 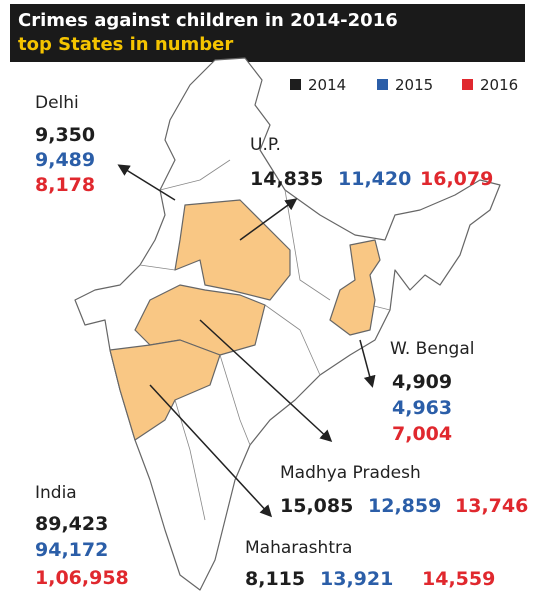 What do you see at coordinates (125, 44) in the screenshot?
I see `subtitle: top States in number` at bounding box center [125, 44].